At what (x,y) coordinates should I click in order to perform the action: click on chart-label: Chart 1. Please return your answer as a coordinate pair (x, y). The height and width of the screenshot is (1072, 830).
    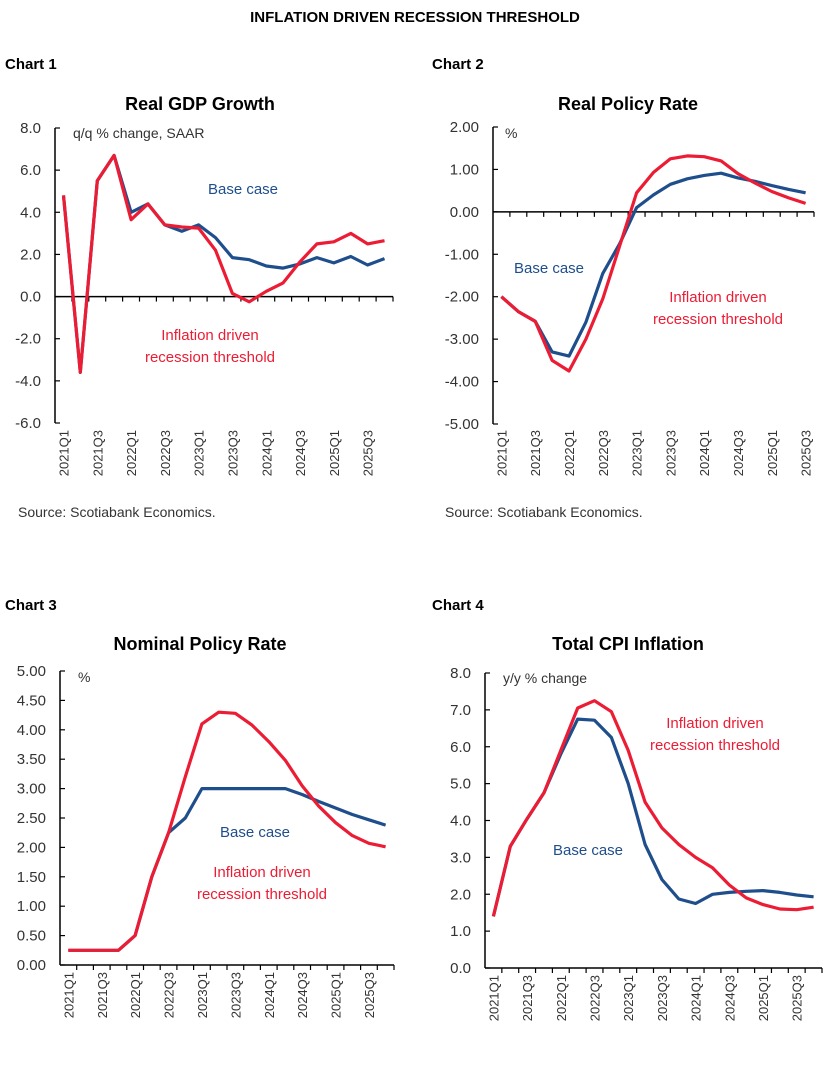
    Looking at the image, I should click on (31, 64).